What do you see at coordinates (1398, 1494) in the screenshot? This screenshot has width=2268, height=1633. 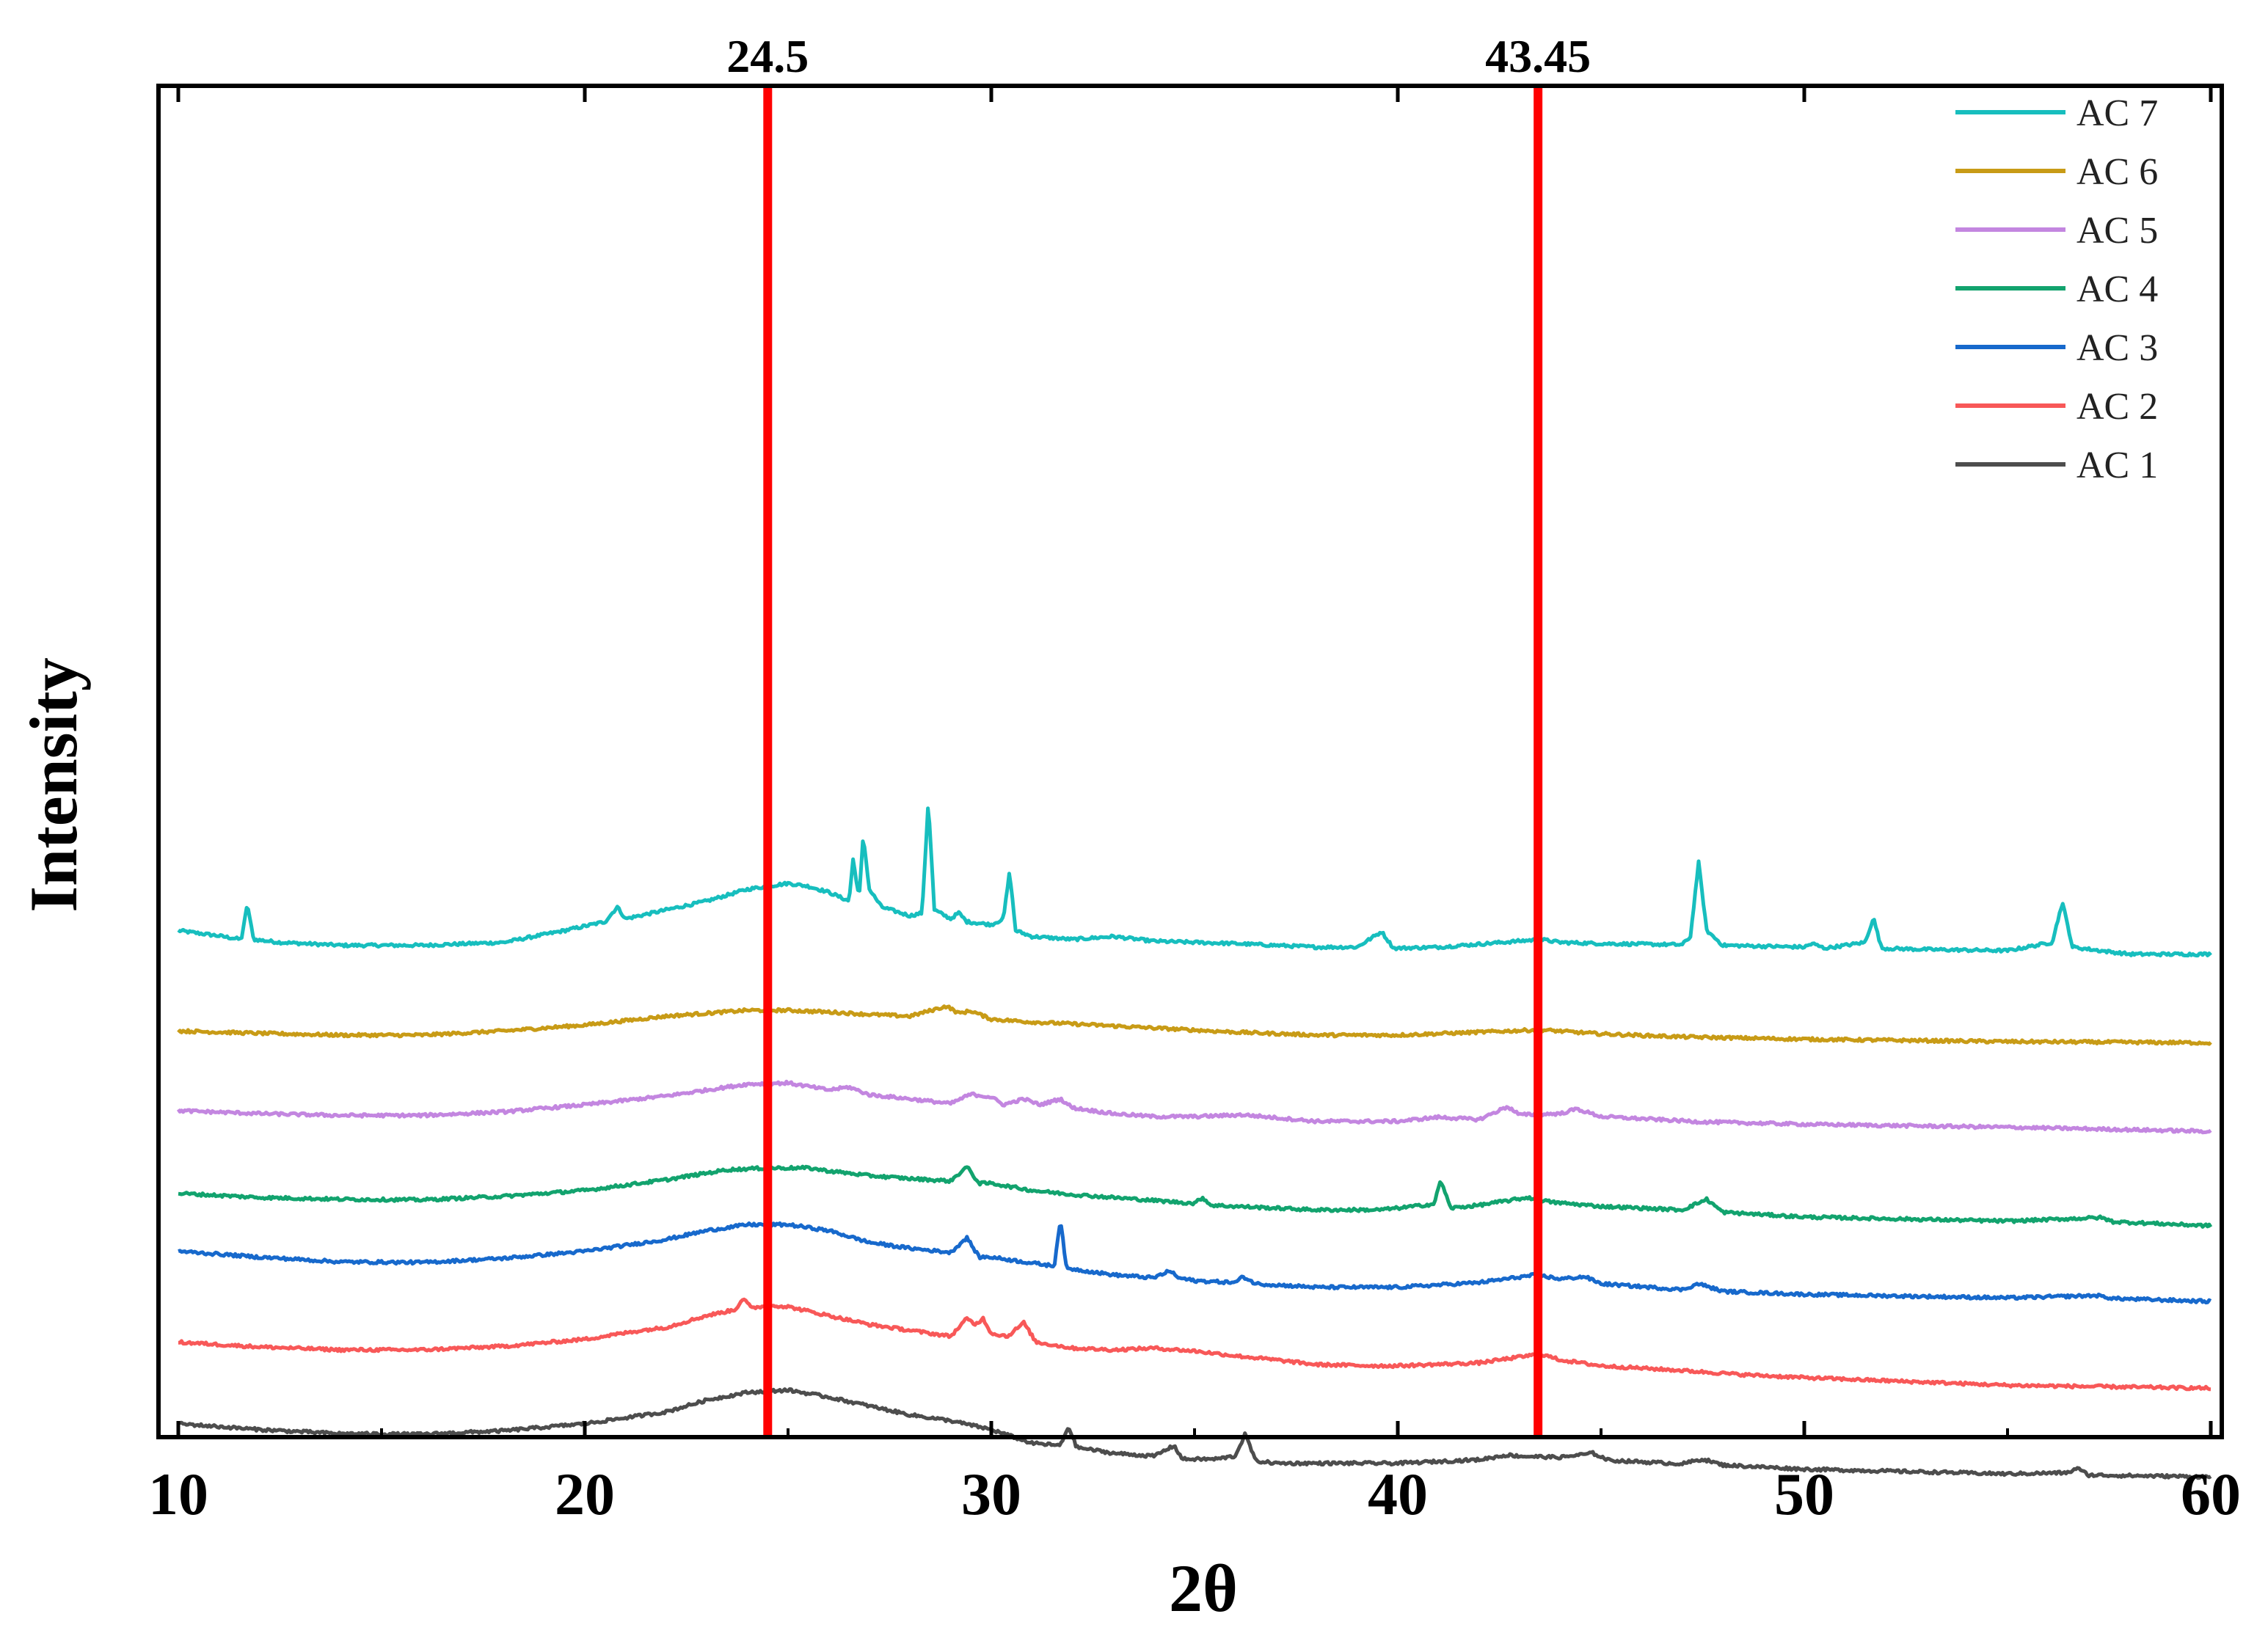 I see `x-tick-label: 40` at bounding box center [1398, 1494].